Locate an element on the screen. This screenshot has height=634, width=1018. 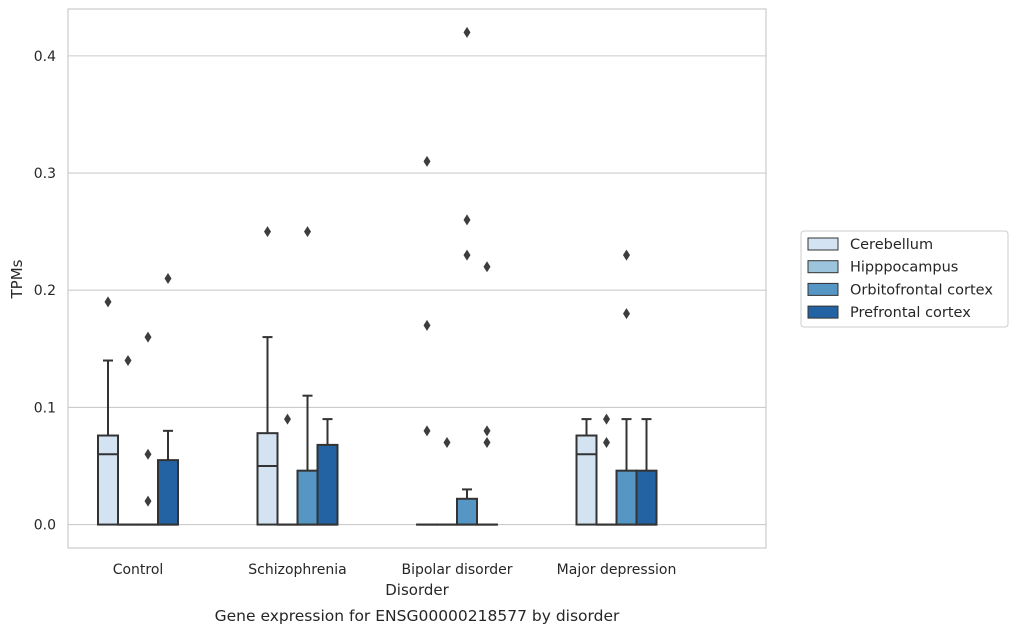
legend-label: Cerebellum is located at coordinates (891, 245).